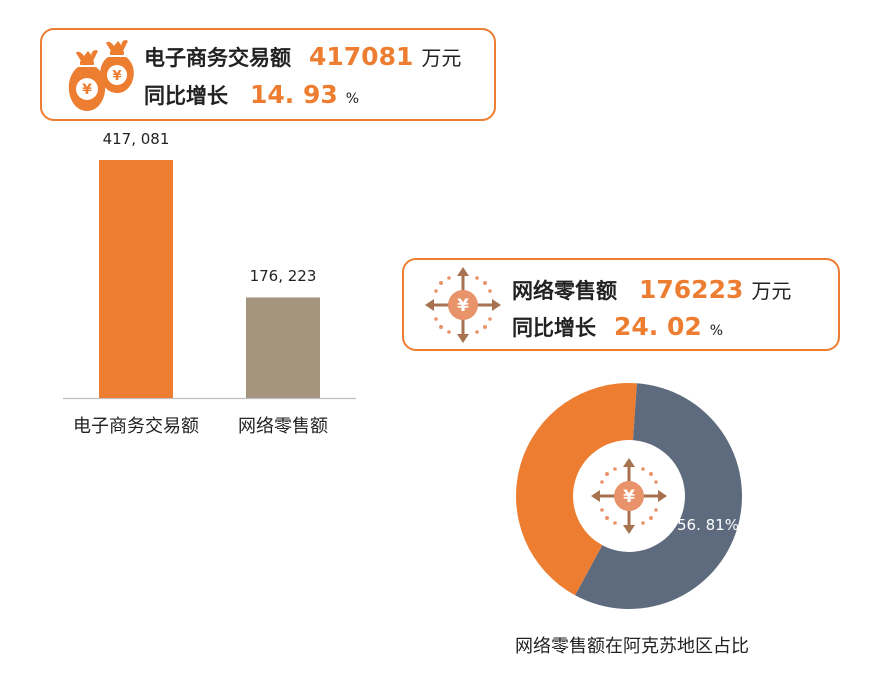 This screenshot has width=889, height=687. I want to click on ecommerce-summary-card: ¥ ¥ 电子商务交易额 417081 万元 同比增长 14. 93%, so click(268, 74).